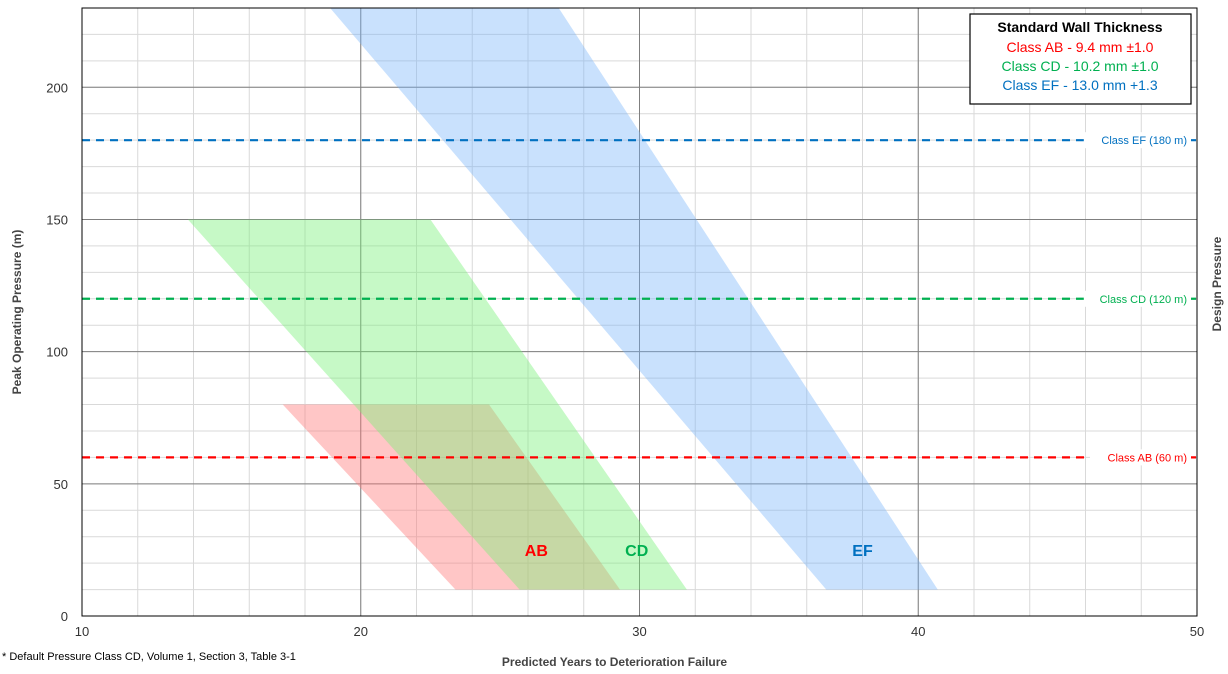  What do you see at coordinates (17, 312) in the screenshot?
I see `y-axis-title: Peak Operating Pressure (m)` at bounding box center [17, 312].